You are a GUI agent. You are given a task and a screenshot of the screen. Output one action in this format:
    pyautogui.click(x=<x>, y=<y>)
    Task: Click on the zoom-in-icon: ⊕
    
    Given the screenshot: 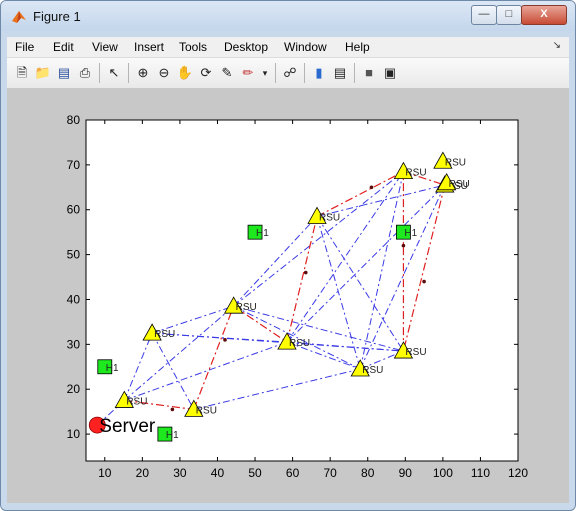 What is the action you would take?
    pyautogui.click(x=143, y=72)
    